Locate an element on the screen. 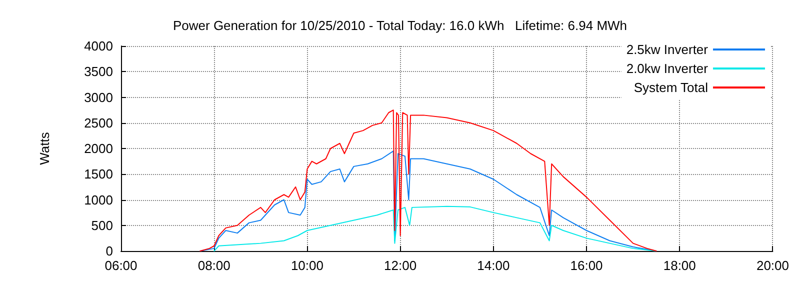 This screenshot has height=300, width=800. x-tick-label: 06:00 is located at coordinates (121, 265).